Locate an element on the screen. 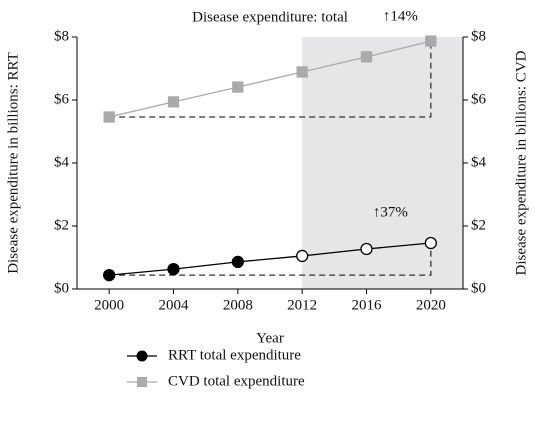  x-tick-label: 2004 is located at coordinates (174, 305).